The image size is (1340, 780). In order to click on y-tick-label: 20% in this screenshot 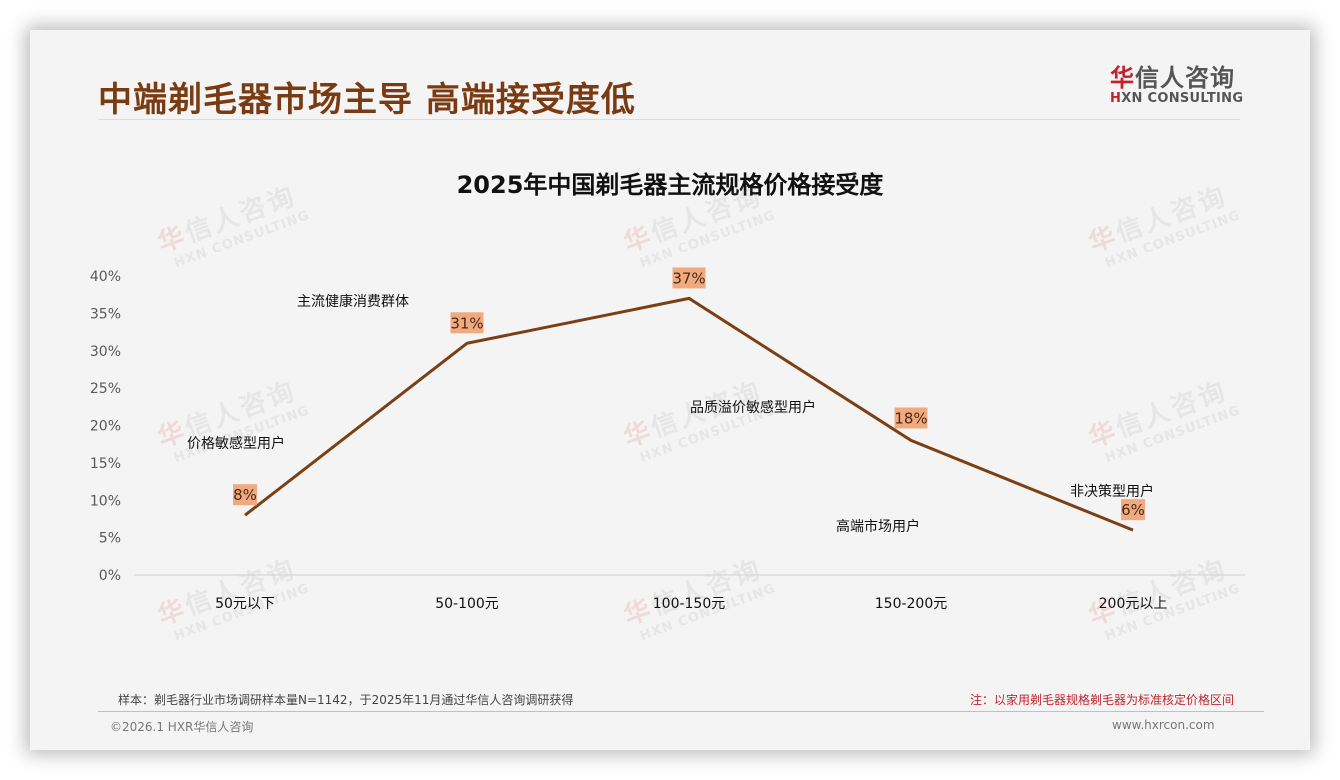, I will do `click(105, 427)`.